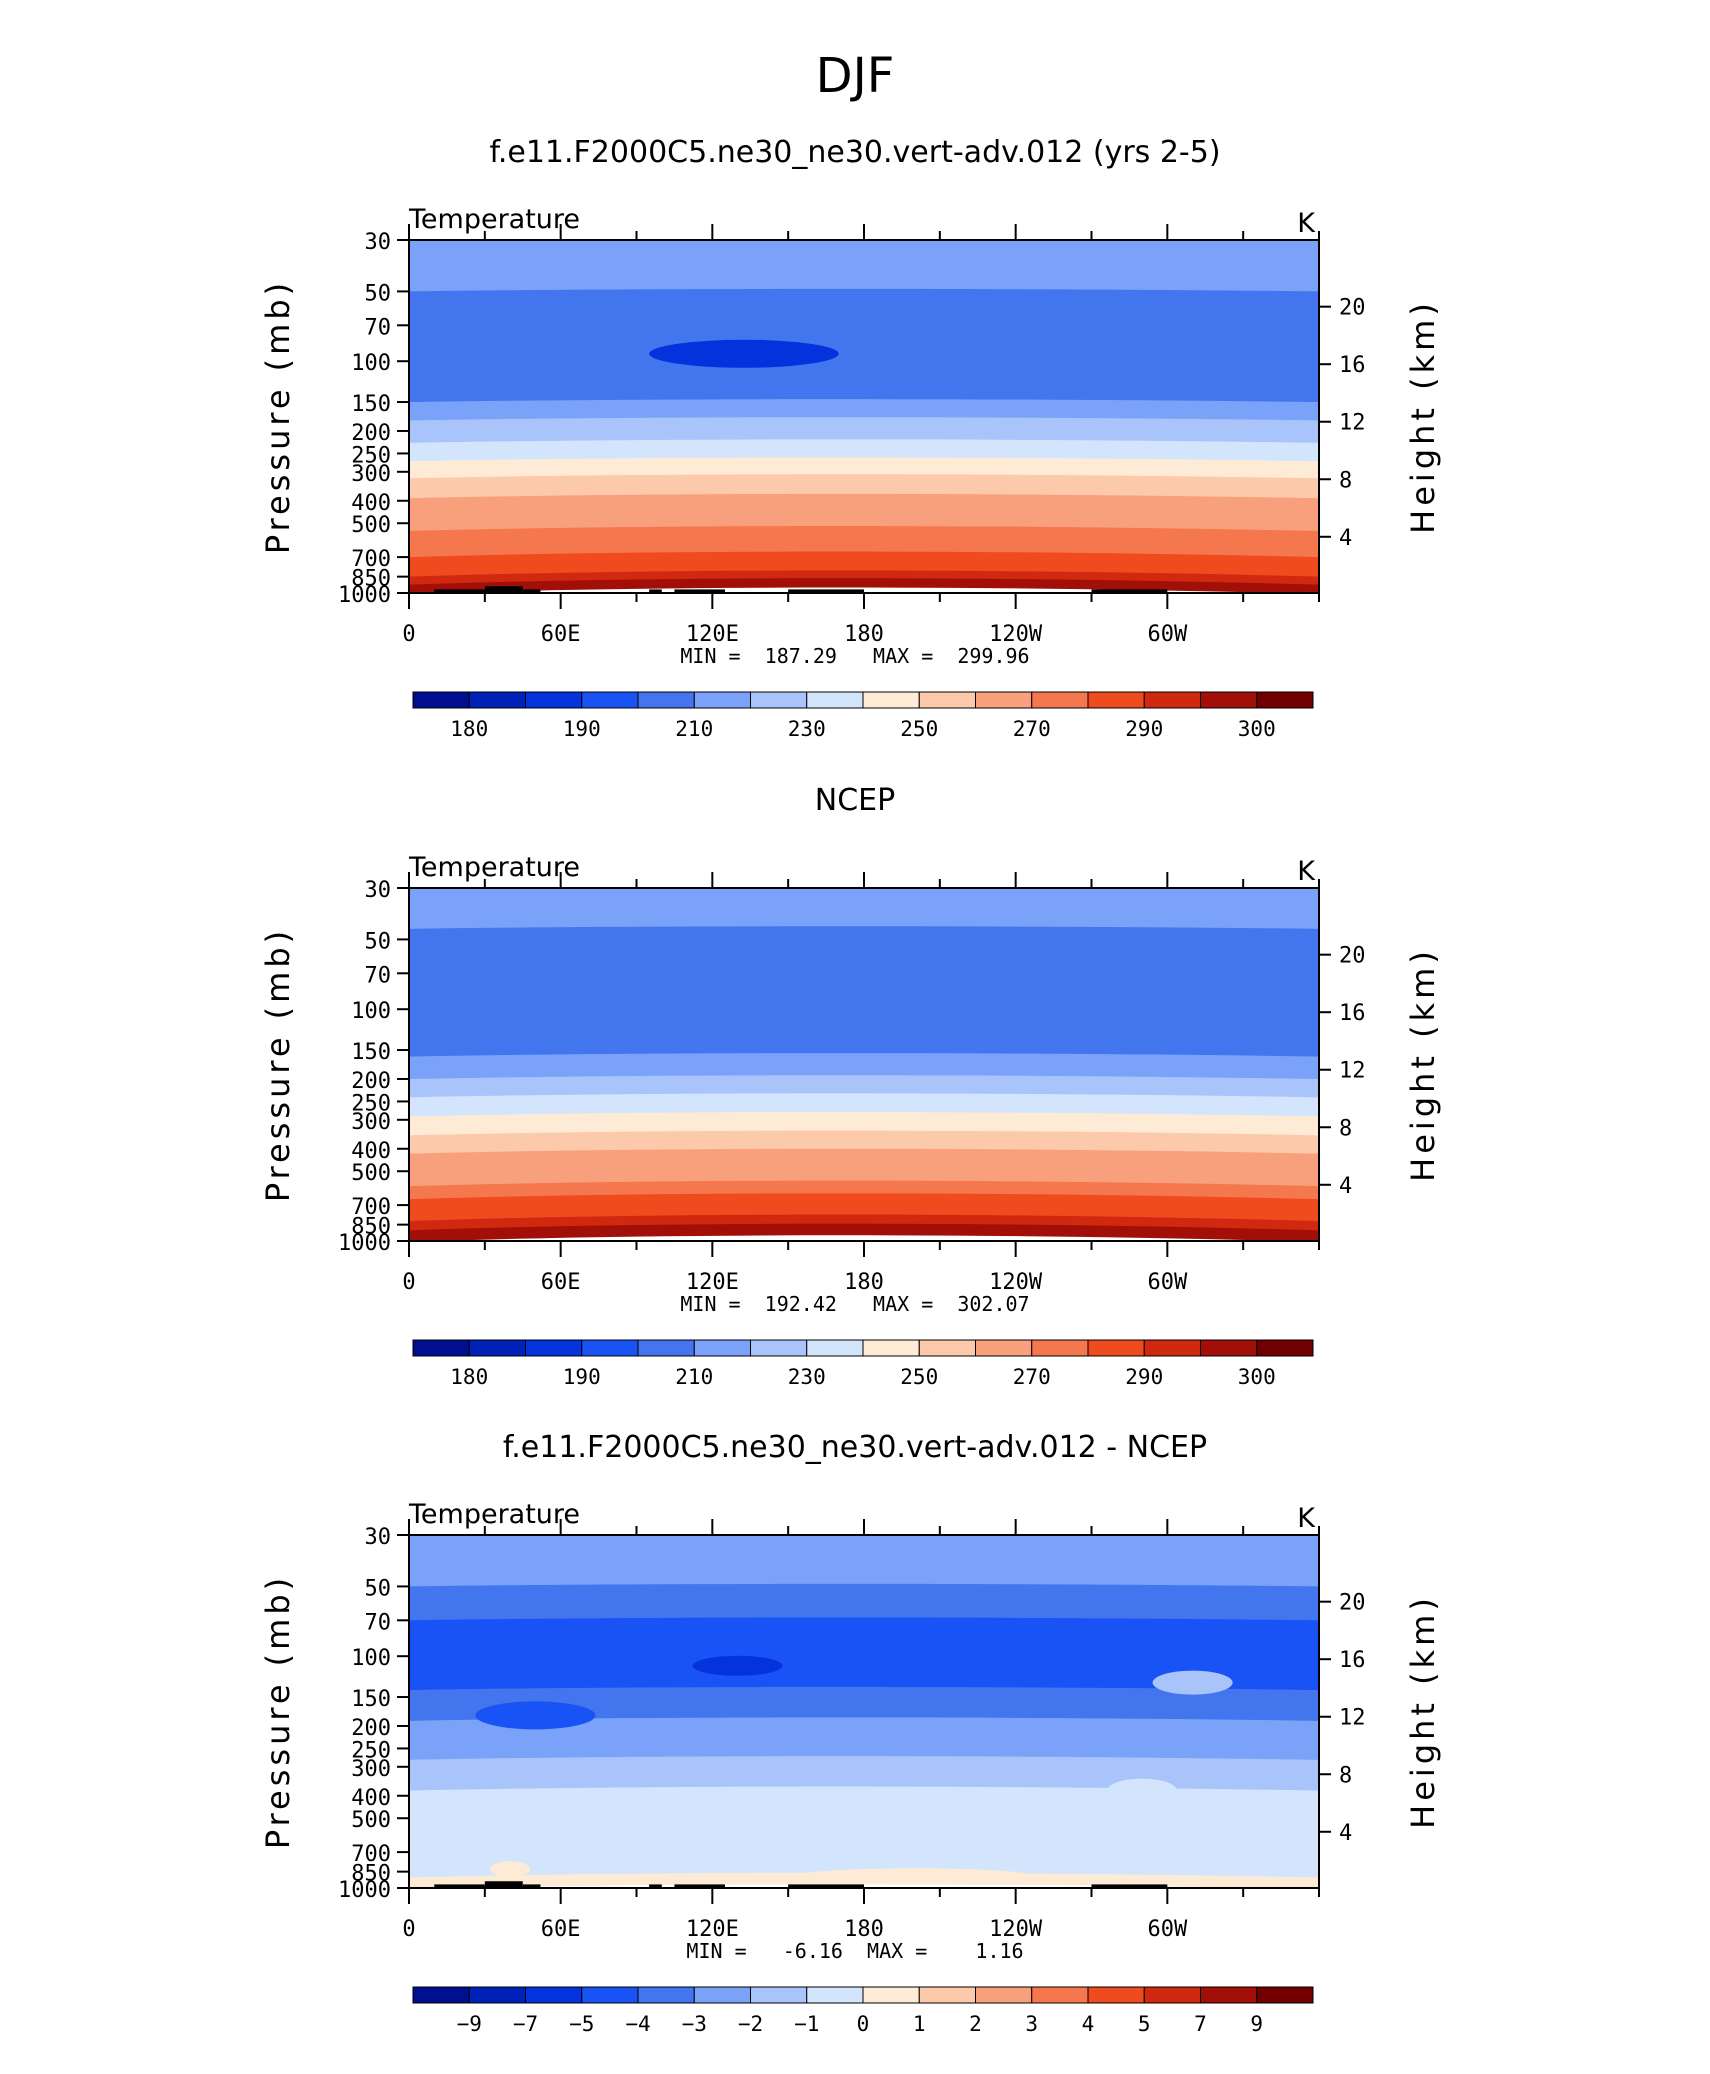 This screenshot has width=1710, height=2074. What do you see at coordinates (1016, 1282) in the screenshot?
I see `x-tick-label: 120W` at bounding box center [1016, 1282].